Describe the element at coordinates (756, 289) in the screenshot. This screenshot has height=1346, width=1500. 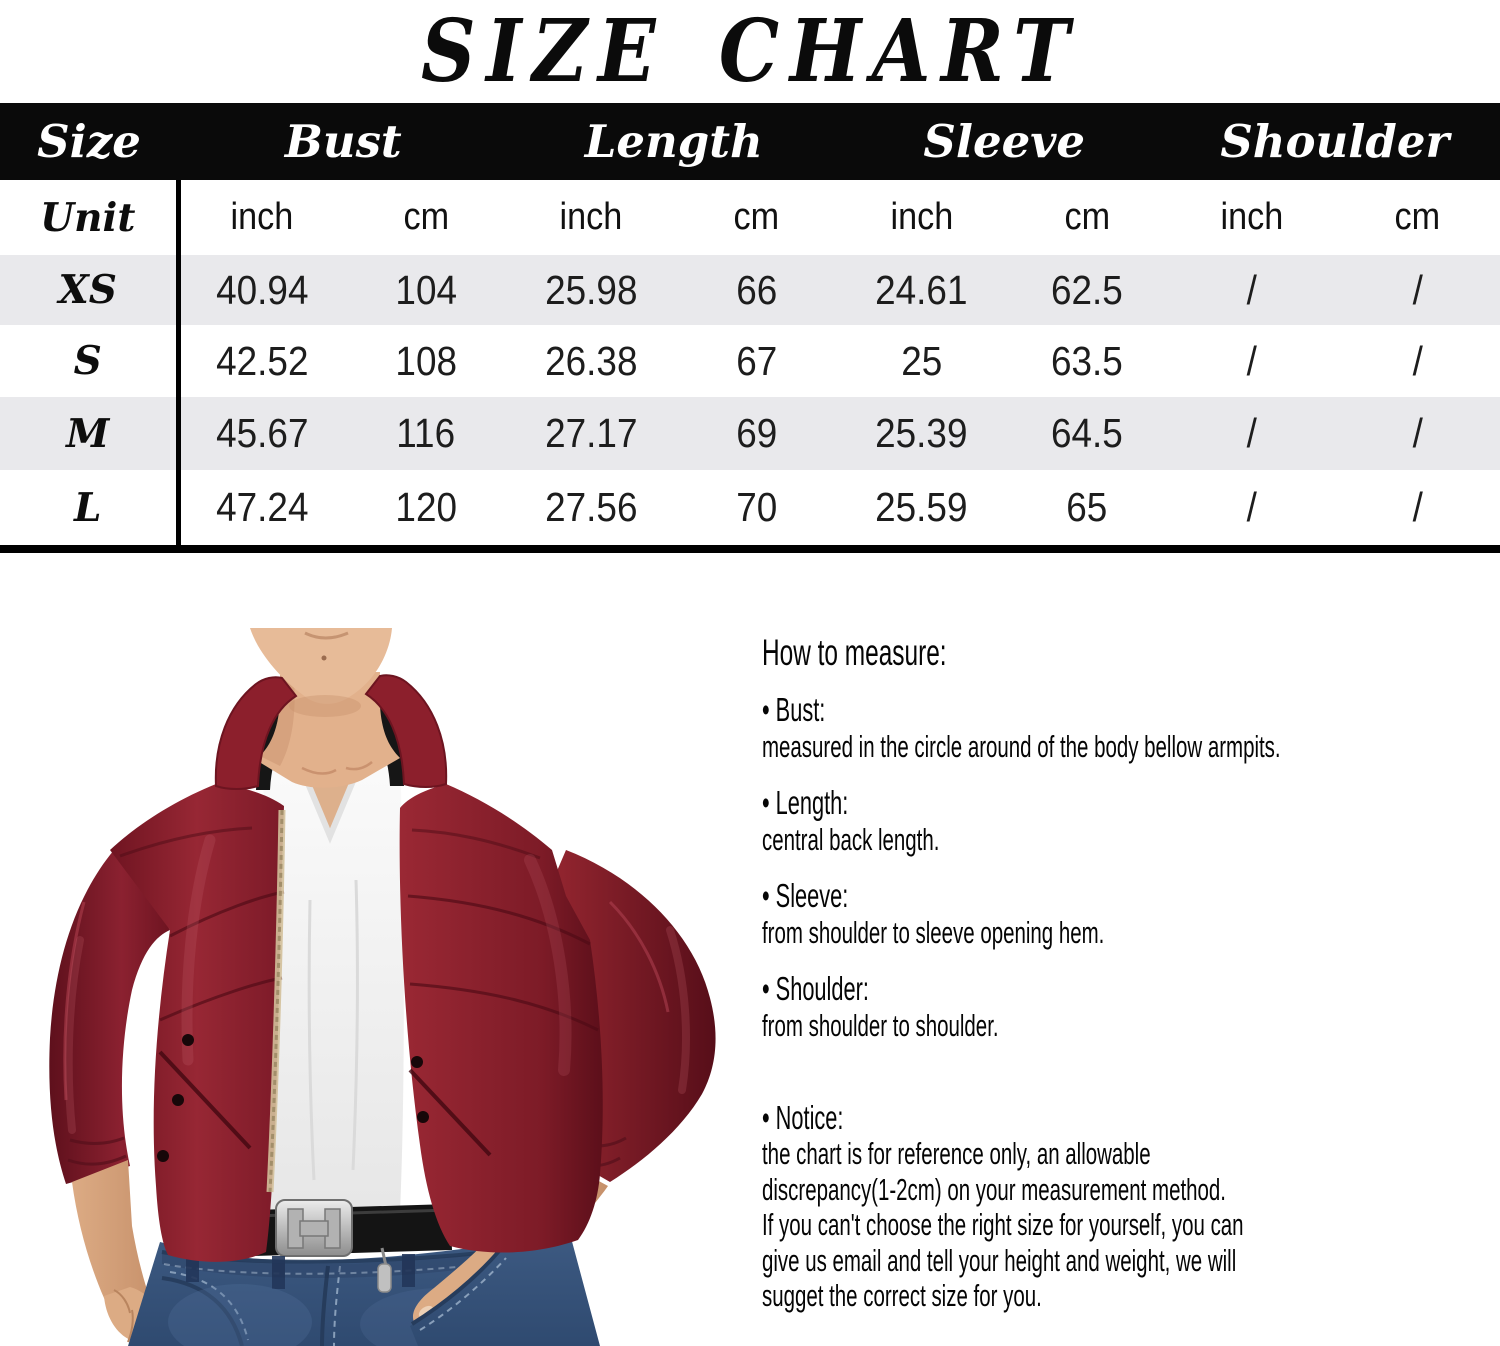
I see `cell-value: 66` at that location.